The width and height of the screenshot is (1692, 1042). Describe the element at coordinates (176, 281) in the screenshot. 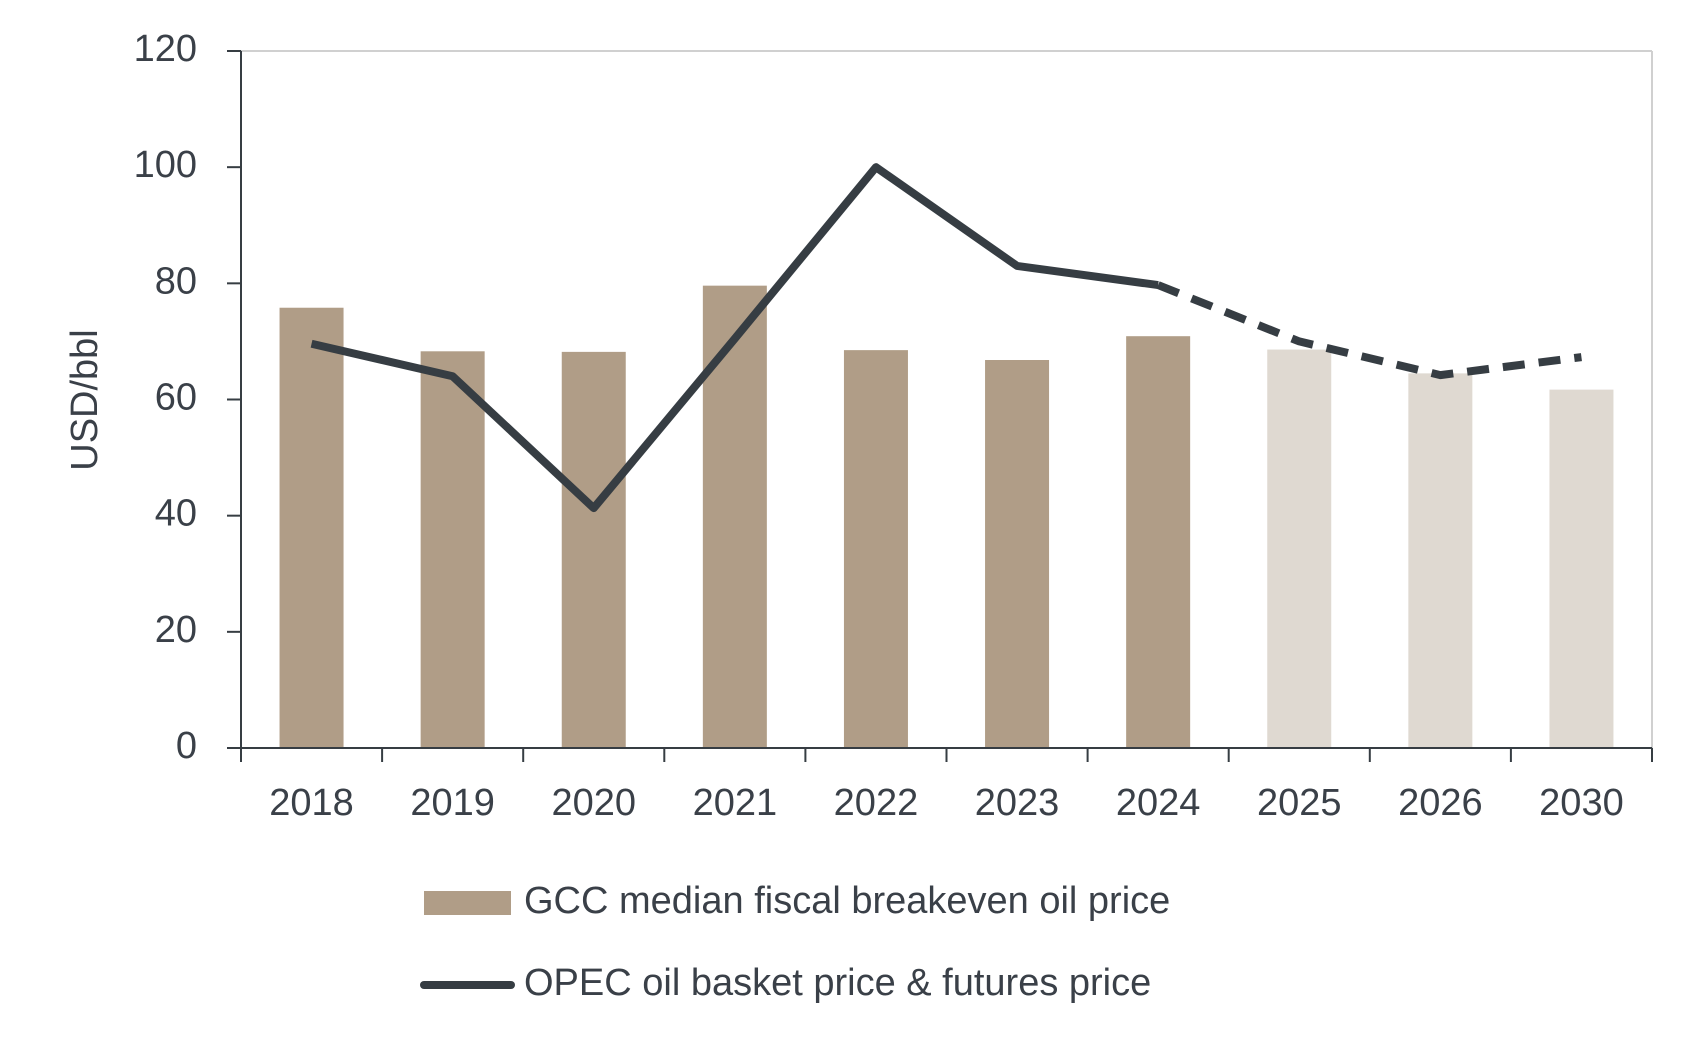

I see `y-tick-label: 80` at that location.